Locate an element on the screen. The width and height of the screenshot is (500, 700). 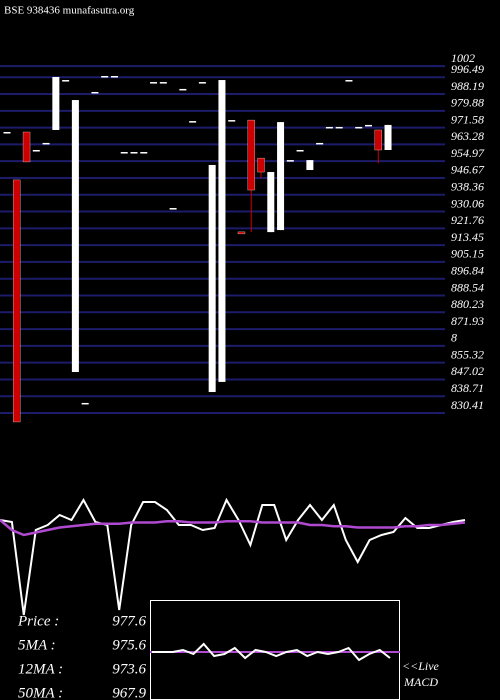
stat-value: 967.9 is located at coordinates (129, 692).